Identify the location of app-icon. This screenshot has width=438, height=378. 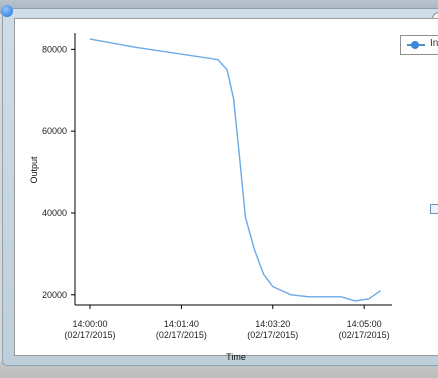
(7, 11).